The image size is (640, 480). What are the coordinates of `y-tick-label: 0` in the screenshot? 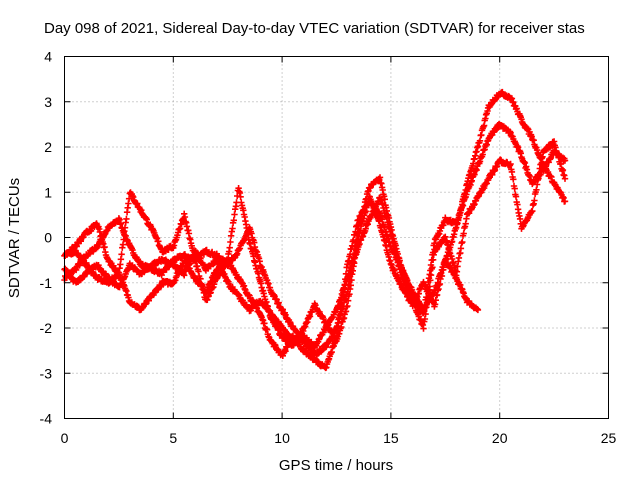 It's located at (48, 238).